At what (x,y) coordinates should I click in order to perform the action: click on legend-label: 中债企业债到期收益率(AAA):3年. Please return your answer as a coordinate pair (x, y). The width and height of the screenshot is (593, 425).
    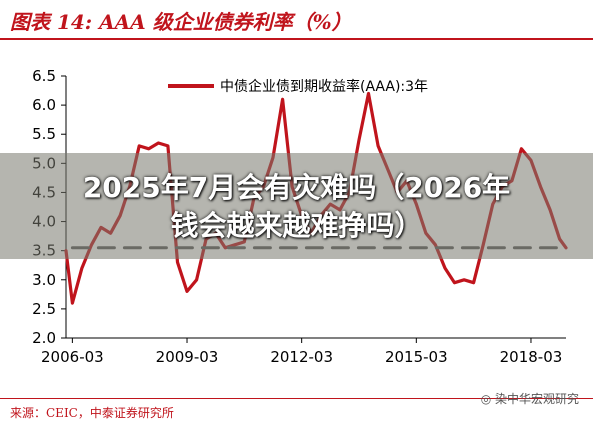
    Looking at the image, I should click on (324, 86).